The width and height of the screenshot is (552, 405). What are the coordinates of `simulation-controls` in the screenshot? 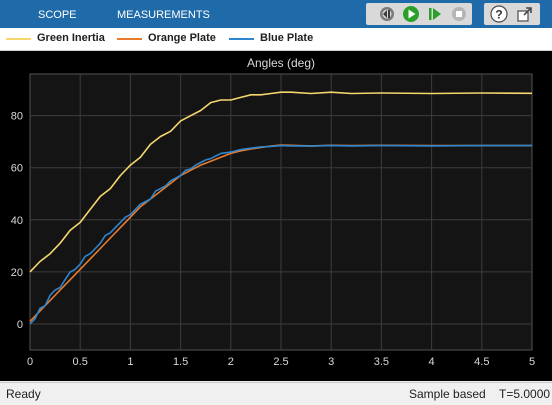 It's located at (419, 14).